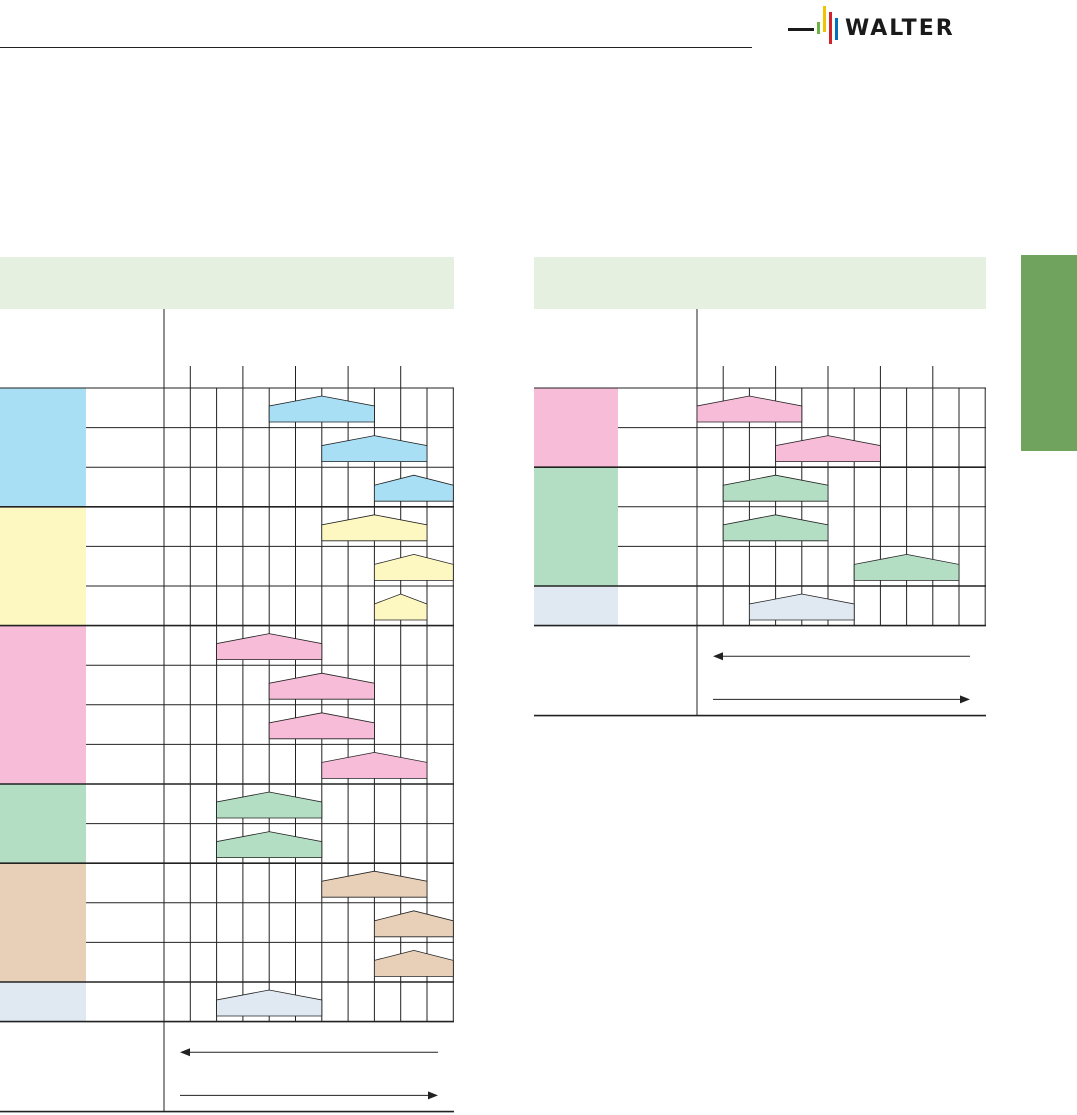  What do you see at coordinates (836, 29) in the screenshot?
I see `logo-bar-blue` at bounding box center [836, 29].